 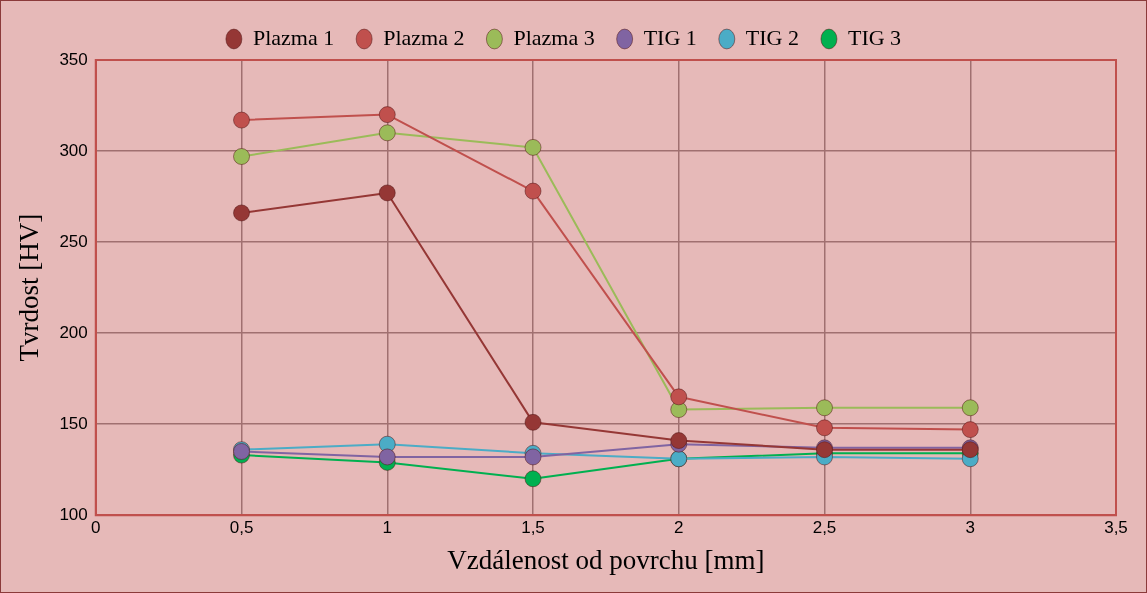 What do you see at coordinates (874, 37) in the screenshot?
I see `legend-label: TIG 3` at bounding box center [874, 37].